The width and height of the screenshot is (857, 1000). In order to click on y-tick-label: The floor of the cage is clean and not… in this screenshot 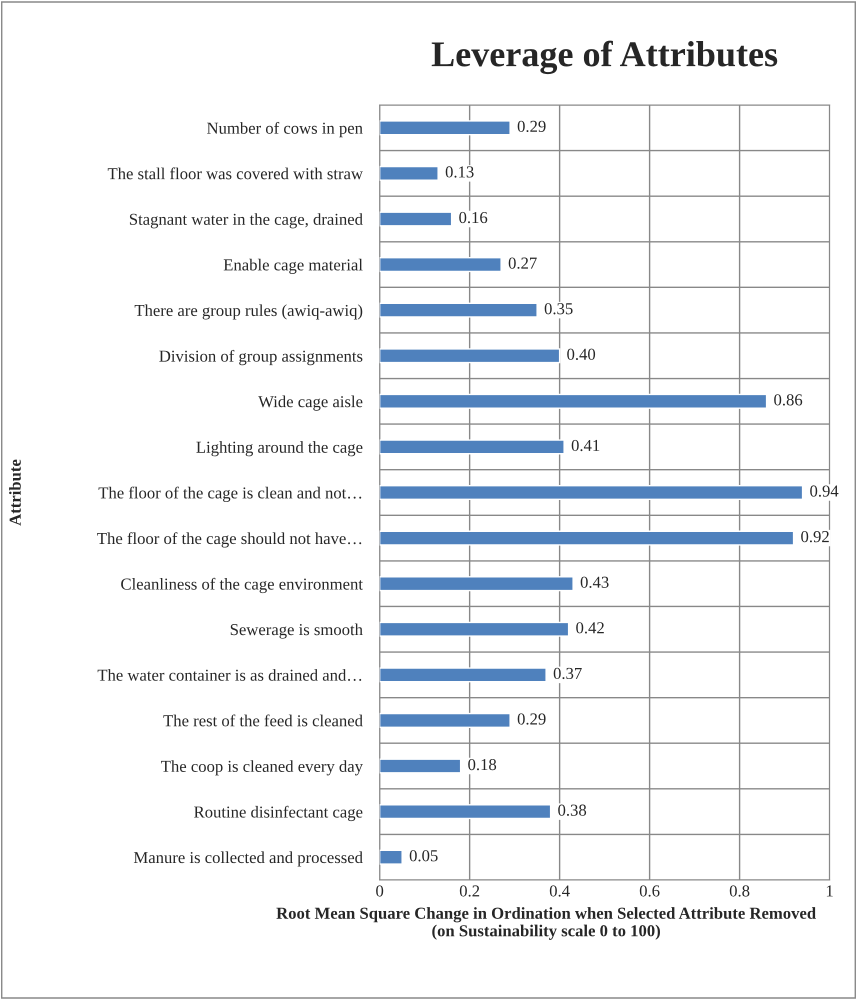, I will do `click(230, 494)`.